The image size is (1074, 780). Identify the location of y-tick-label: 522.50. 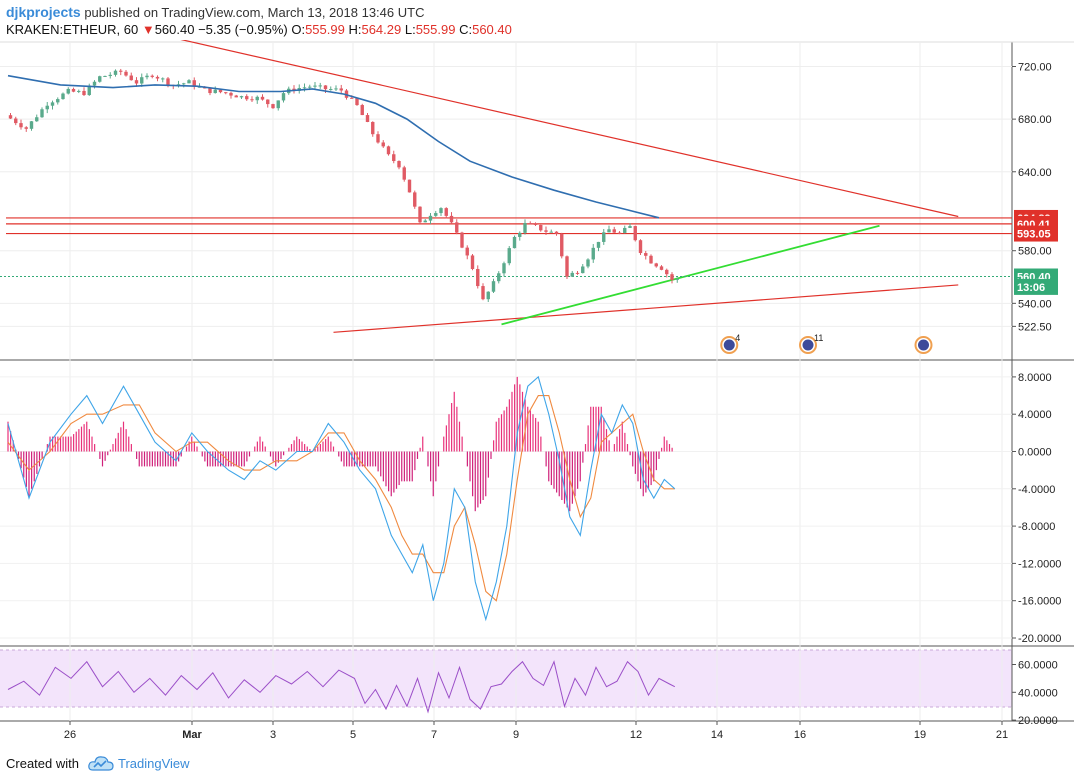
(1035, 327).